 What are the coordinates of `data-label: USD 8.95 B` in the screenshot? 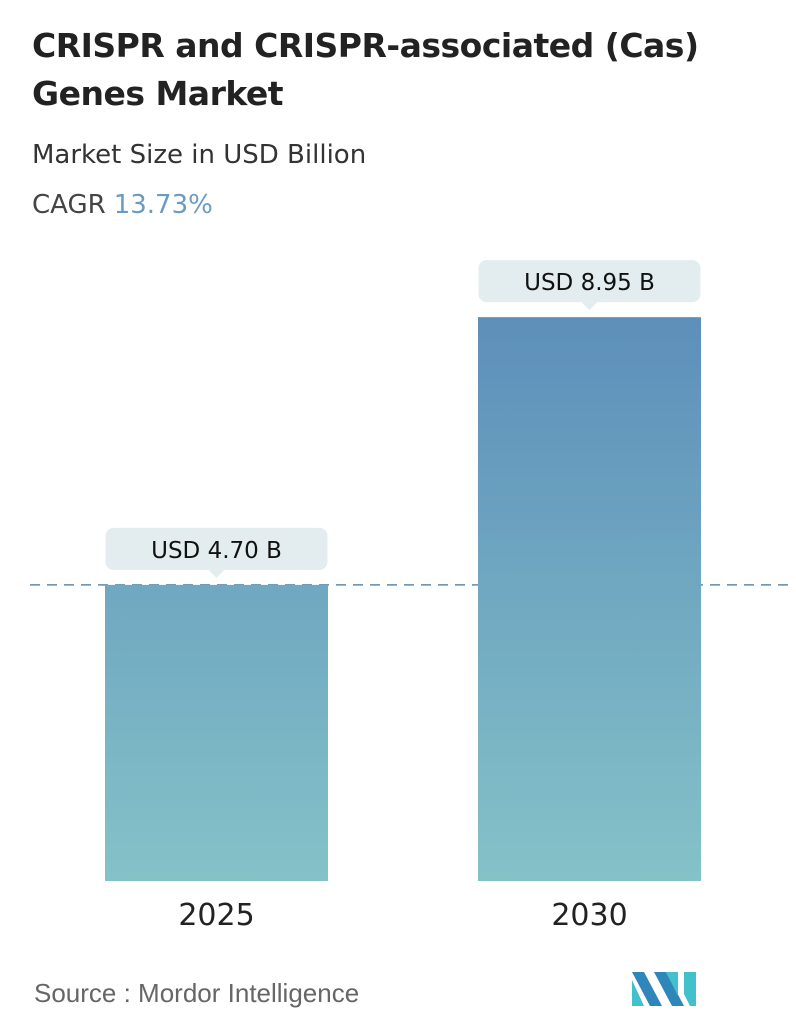 It's located at (589, 283).